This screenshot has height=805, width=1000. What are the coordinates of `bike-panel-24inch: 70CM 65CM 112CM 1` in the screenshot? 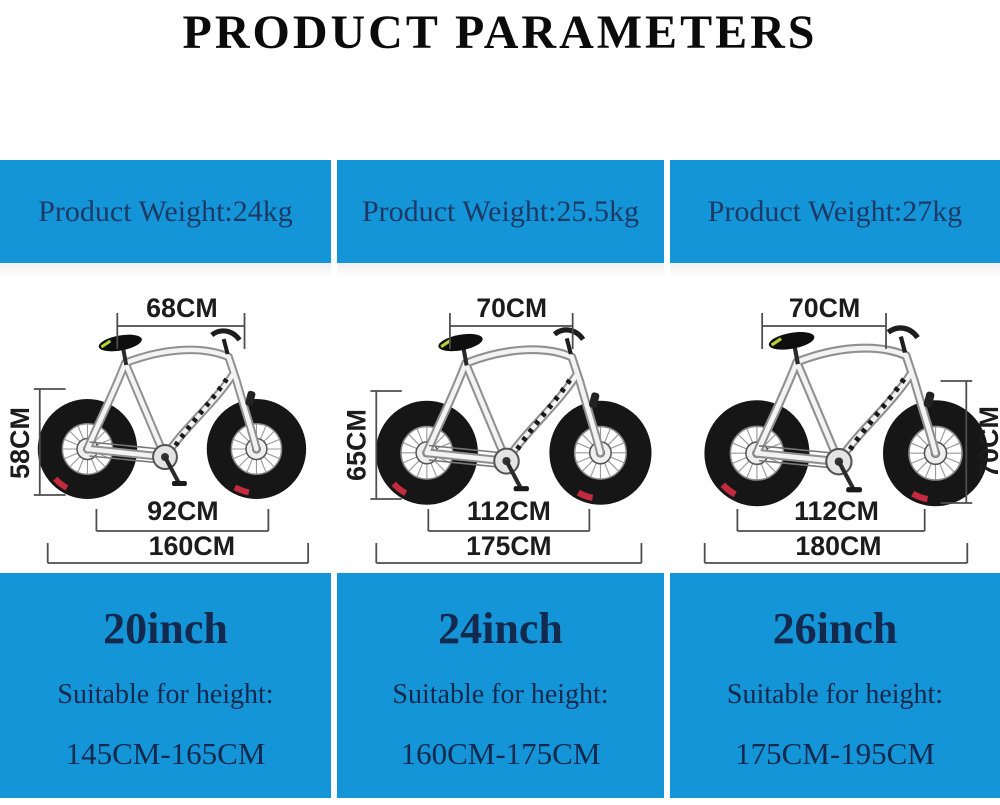 It's located at (500, 418).